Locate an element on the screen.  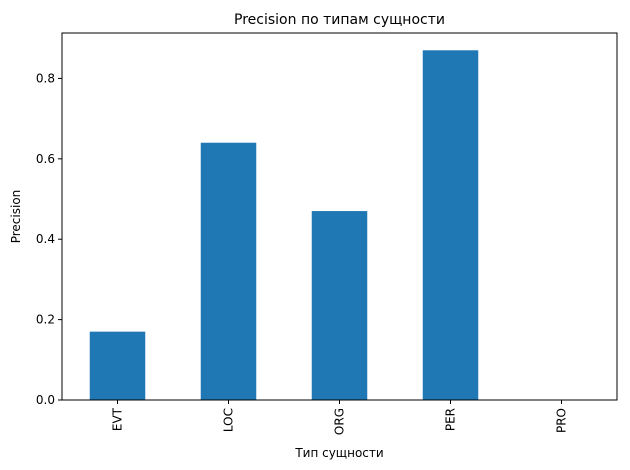
y-tick-label: 0.4 is located at coordinates (45, 239).